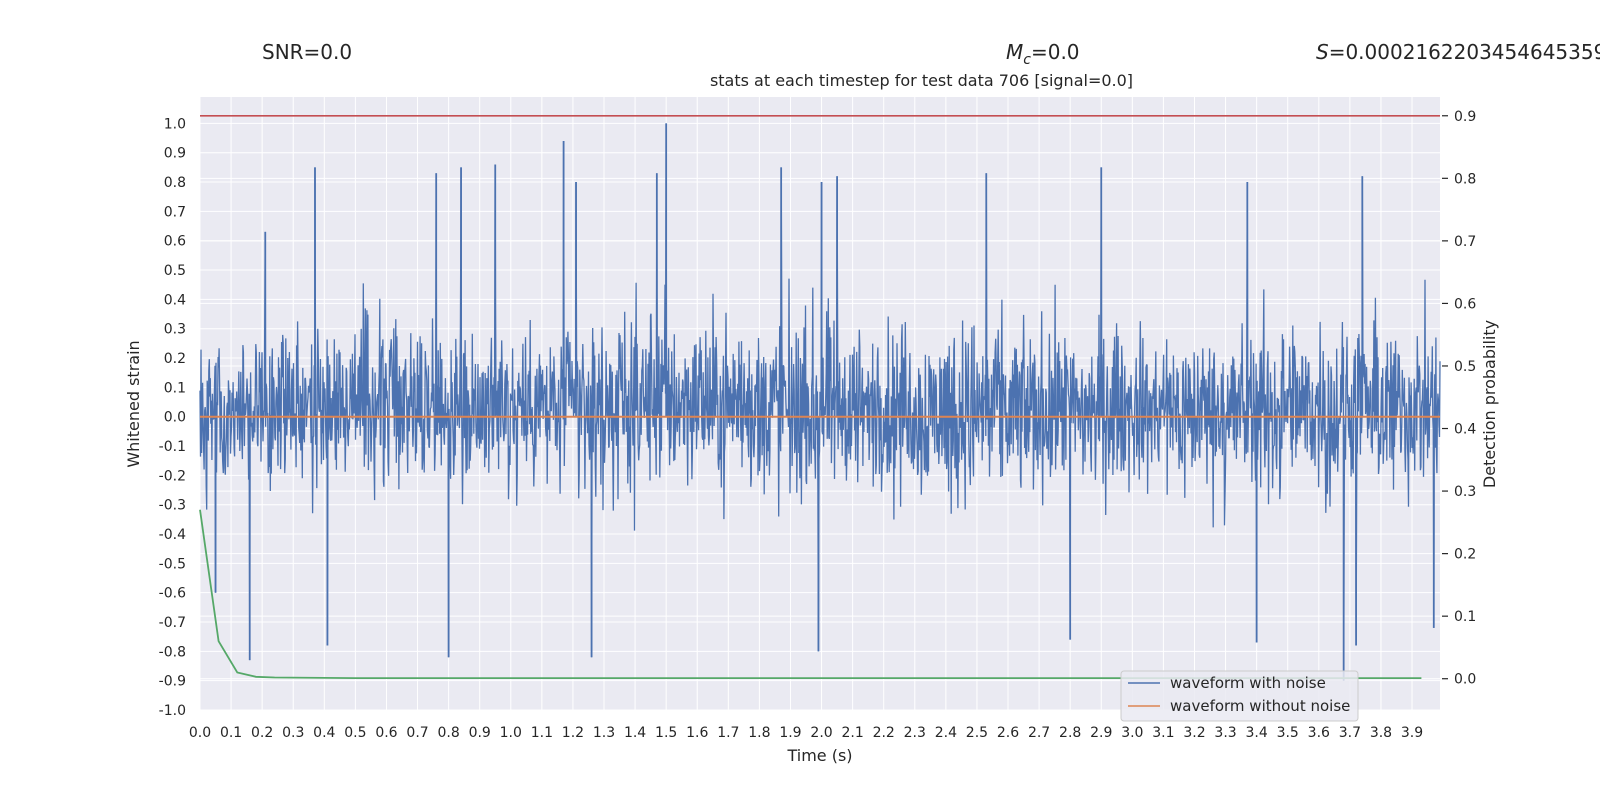 This screenshot has height=800, width=1600. Describe the element at coordinates (172, 652) in the screenshot. I see `y-tick-label: -0.8` at that location.